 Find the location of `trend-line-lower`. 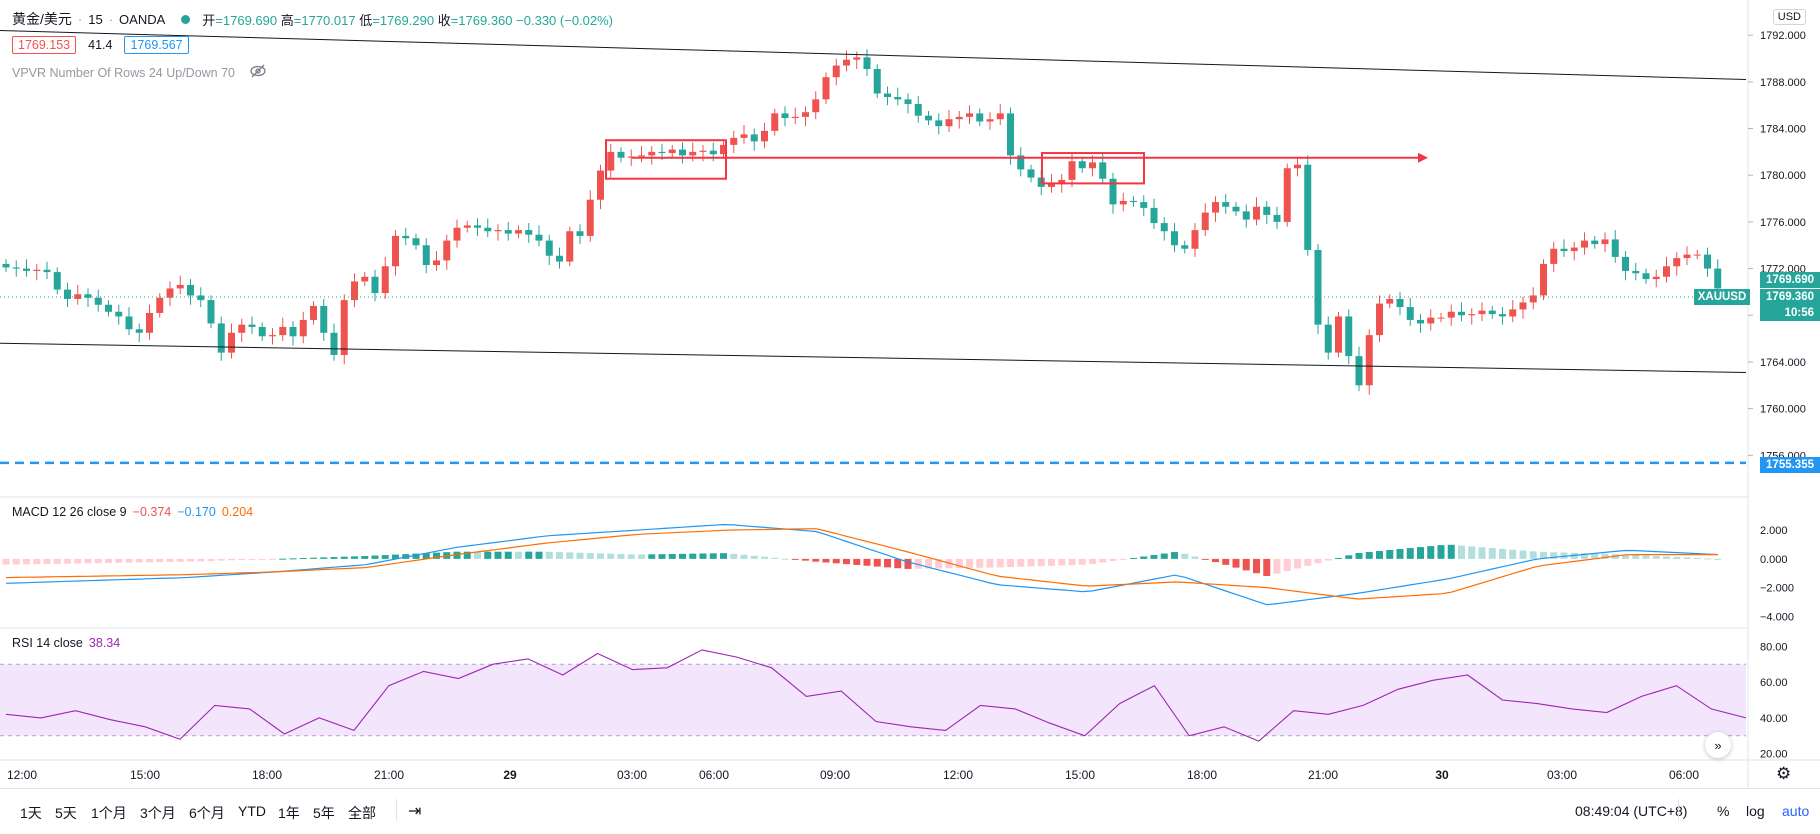

trend-line-lower is located at coordinates (873, 357).